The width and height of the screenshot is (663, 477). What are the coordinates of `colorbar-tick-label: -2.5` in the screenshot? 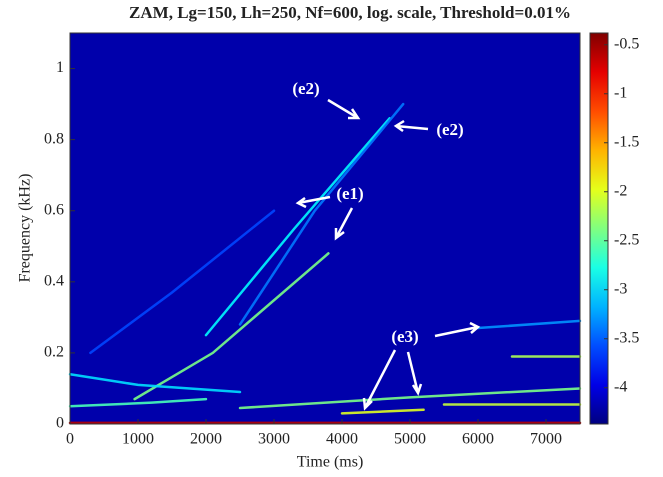 It's located at (626, 239).